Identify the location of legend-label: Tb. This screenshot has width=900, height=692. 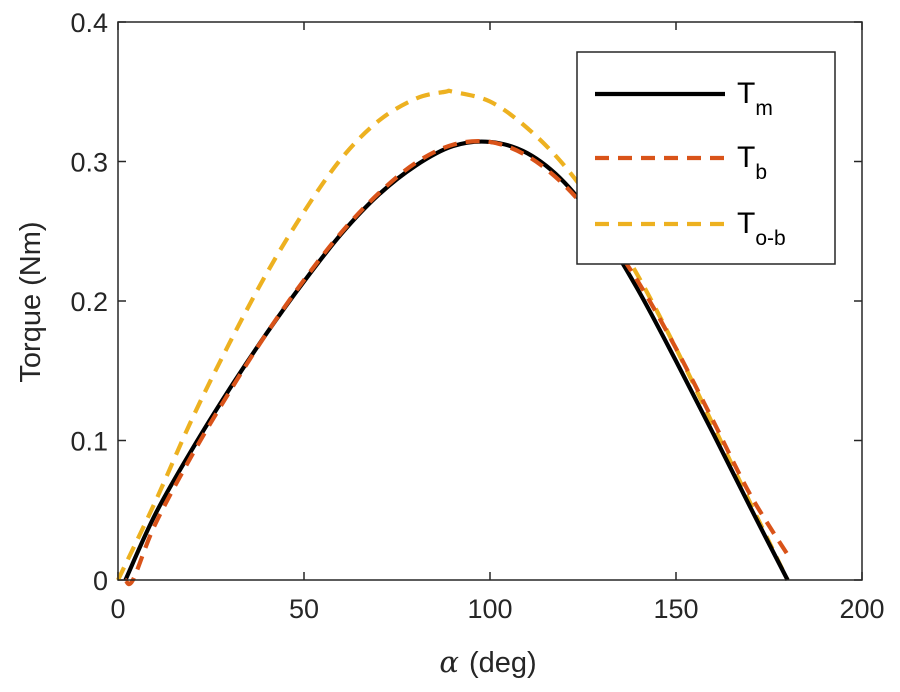
(752, 162).